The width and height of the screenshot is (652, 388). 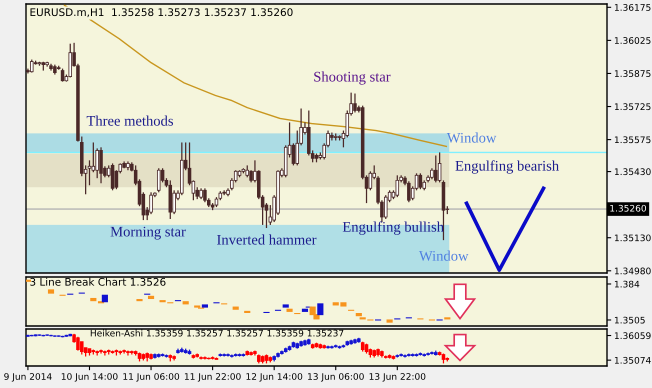 I want to click on ref-line-label: 1.35260, so click(x=628, y=208).